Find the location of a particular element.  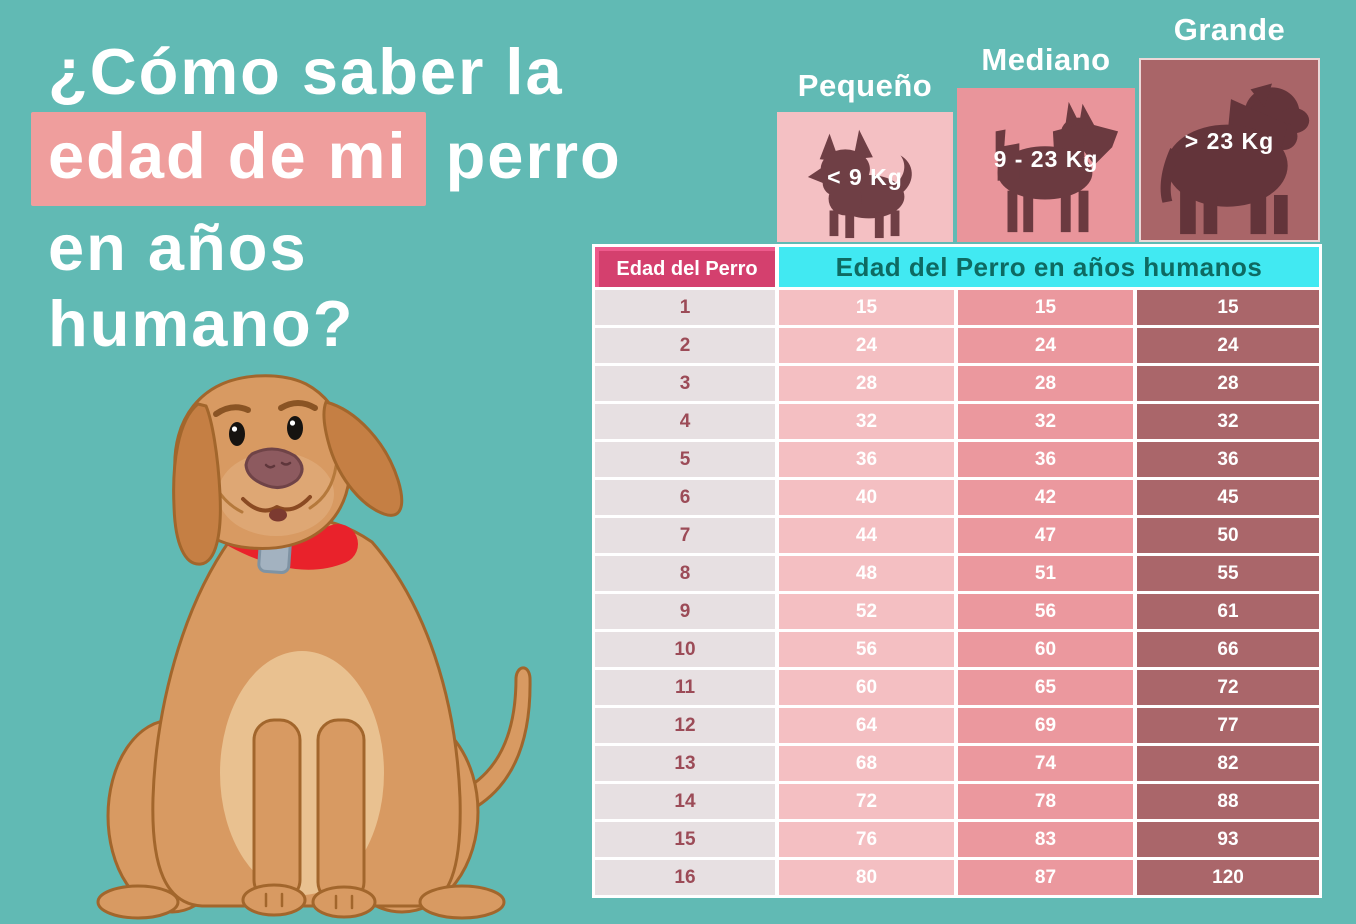

dog-ear-left is located at coordinates (197, 484).